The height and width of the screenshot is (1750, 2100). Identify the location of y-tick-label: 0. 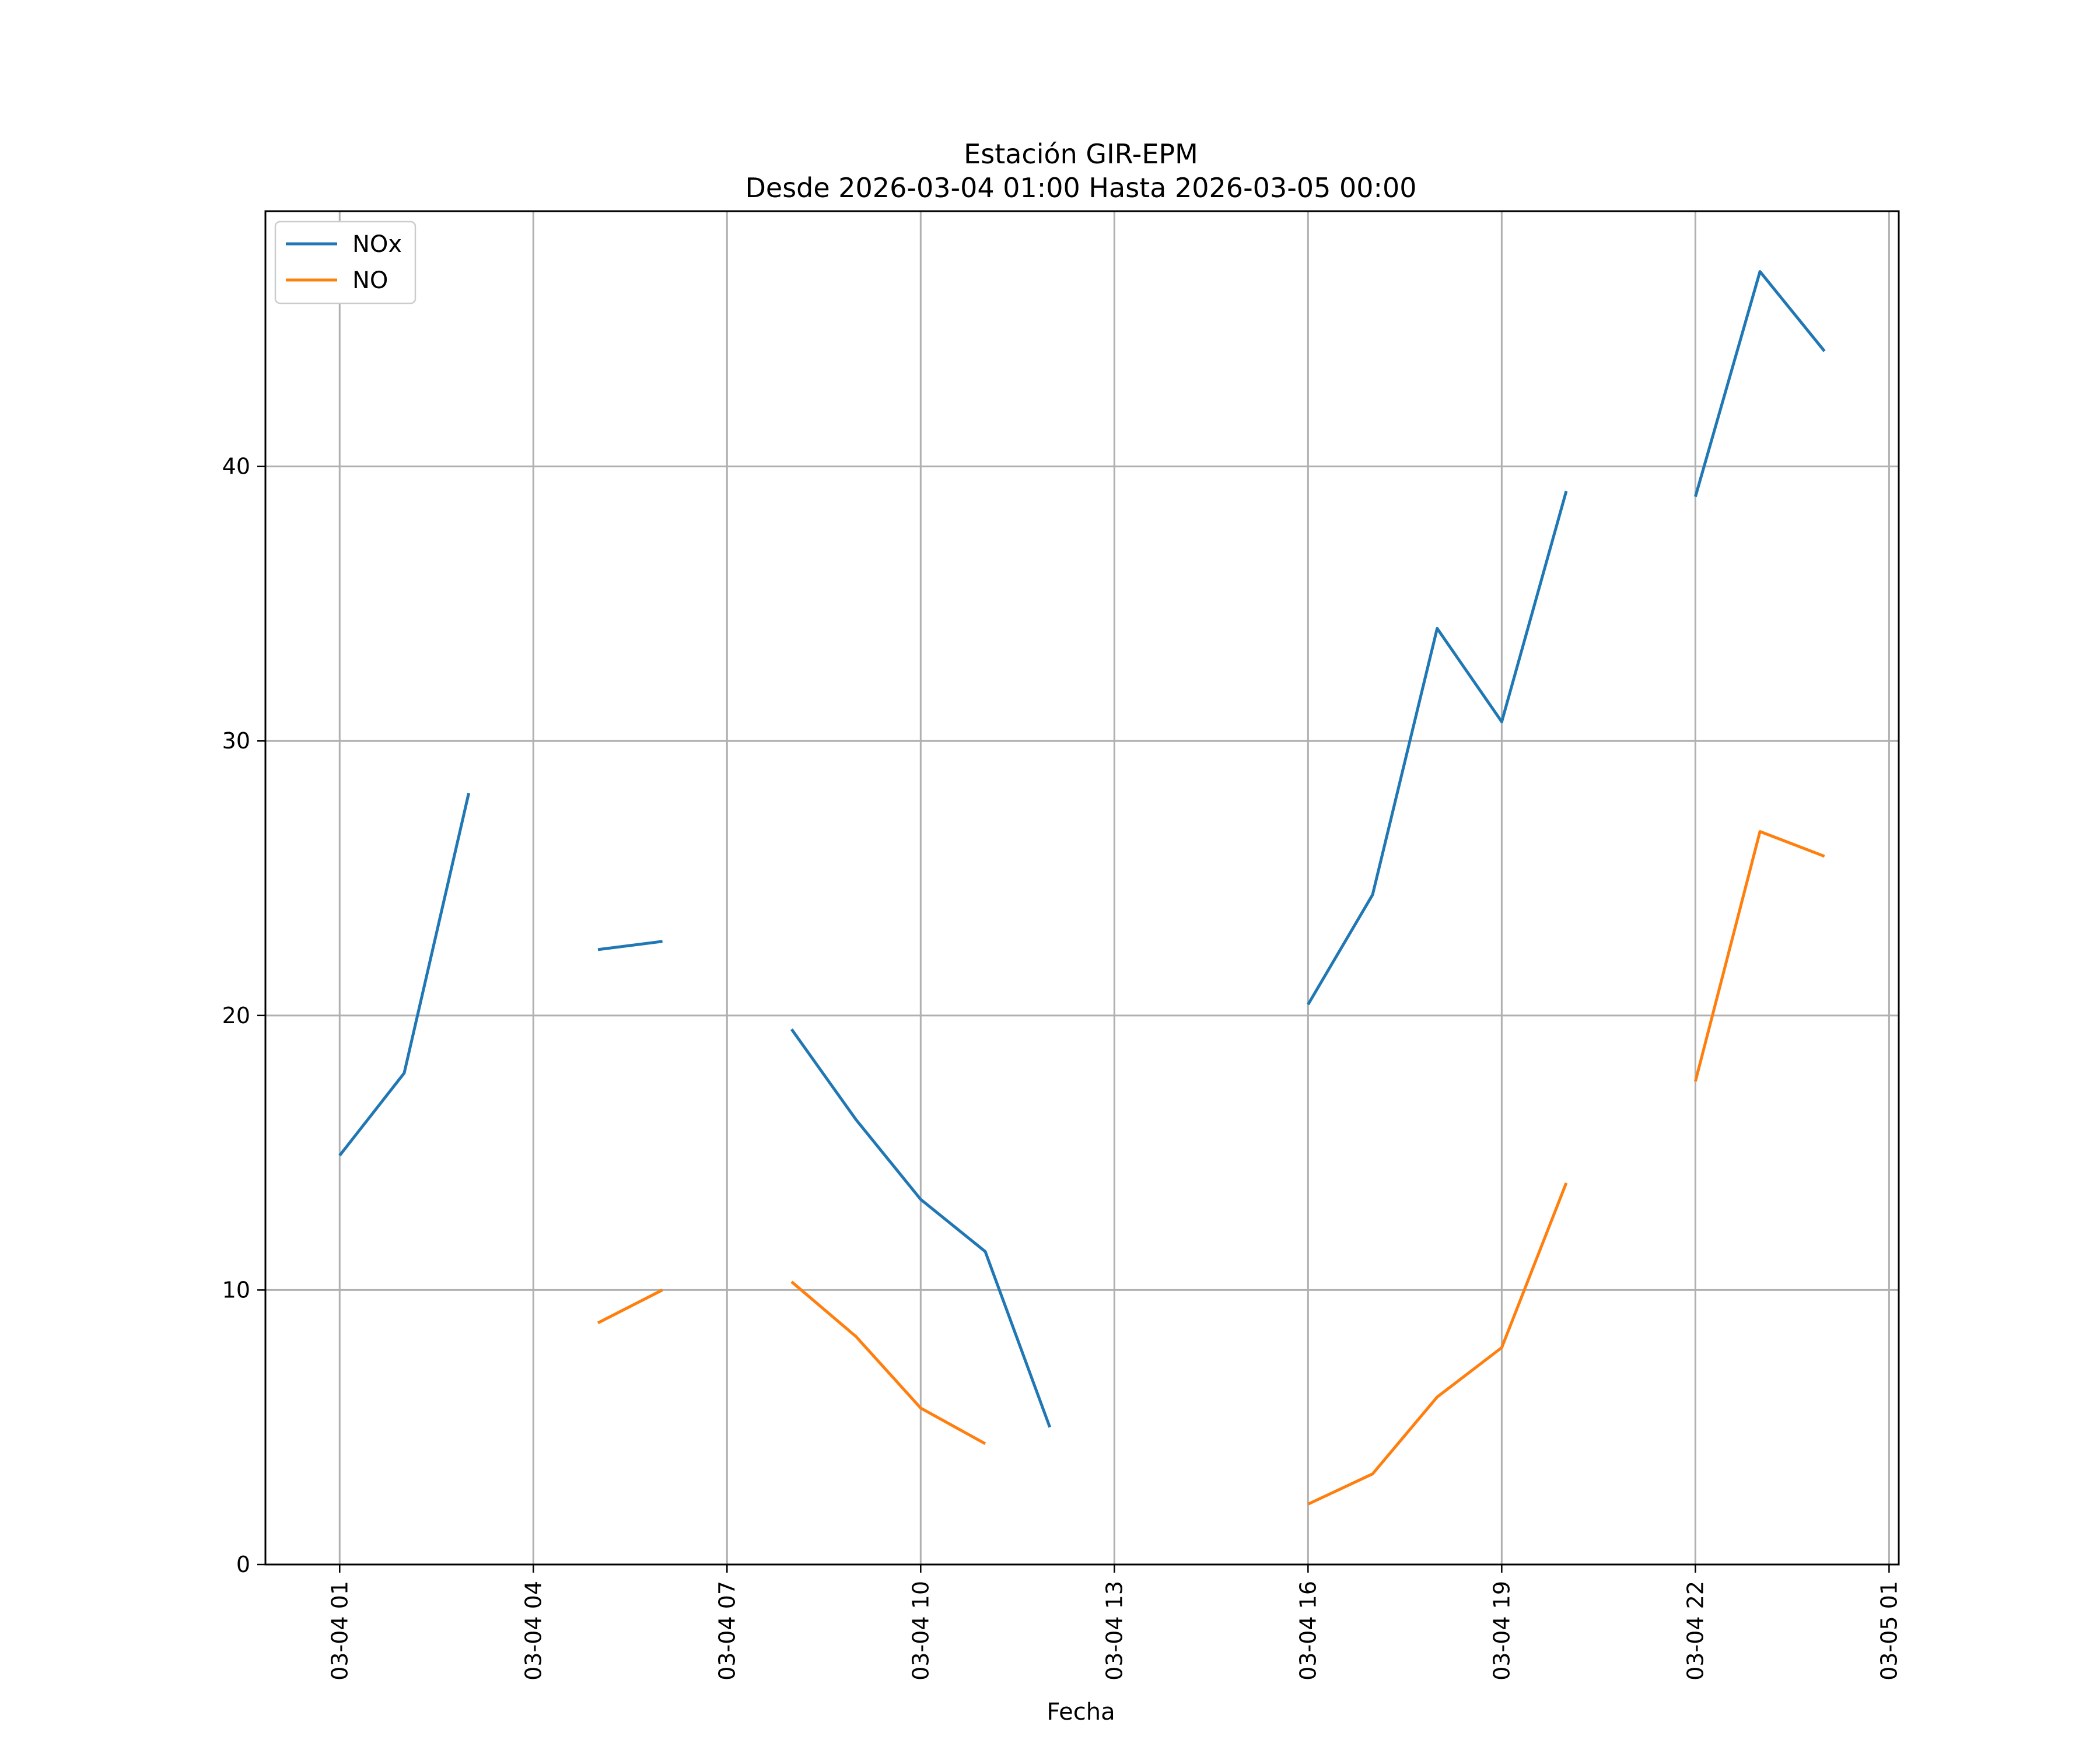
(243, 1564).